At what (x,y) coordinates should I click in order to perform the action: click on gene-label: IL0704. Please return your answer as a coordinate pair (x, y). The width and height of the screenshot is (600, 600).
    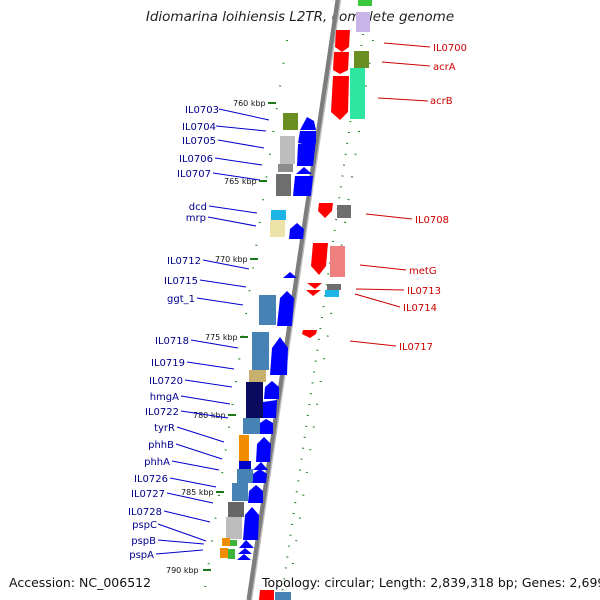
    Looking at the image, I should click on (199, 127).